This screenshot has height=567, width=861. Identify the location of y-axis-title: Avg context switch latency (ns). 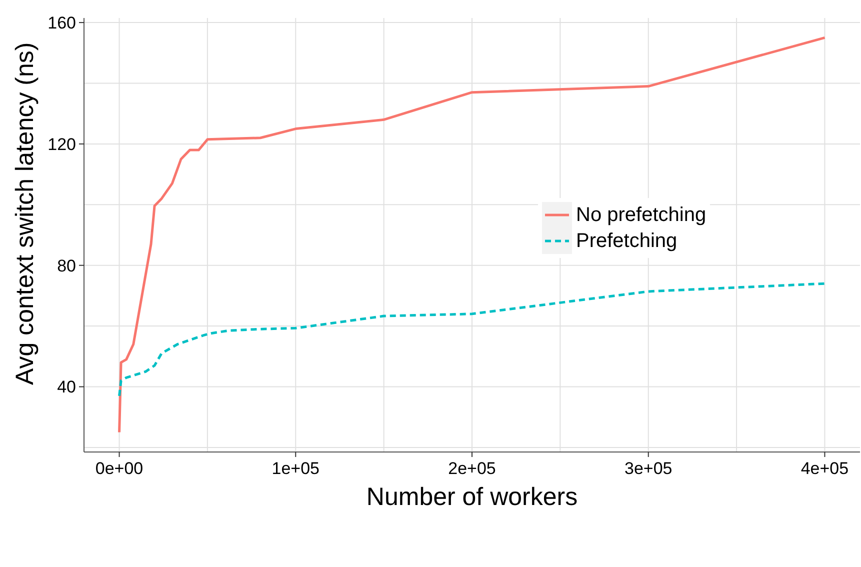
(24, 213).